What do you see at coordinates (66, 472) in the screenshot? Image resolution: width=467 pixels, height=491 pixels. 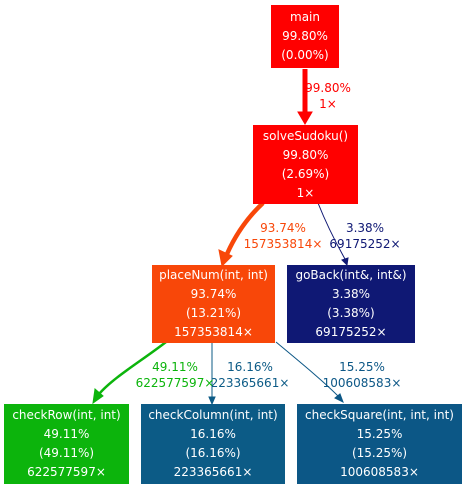 I see `node-checkrow-calls: 622577597×` at bounding box center [66, 472].